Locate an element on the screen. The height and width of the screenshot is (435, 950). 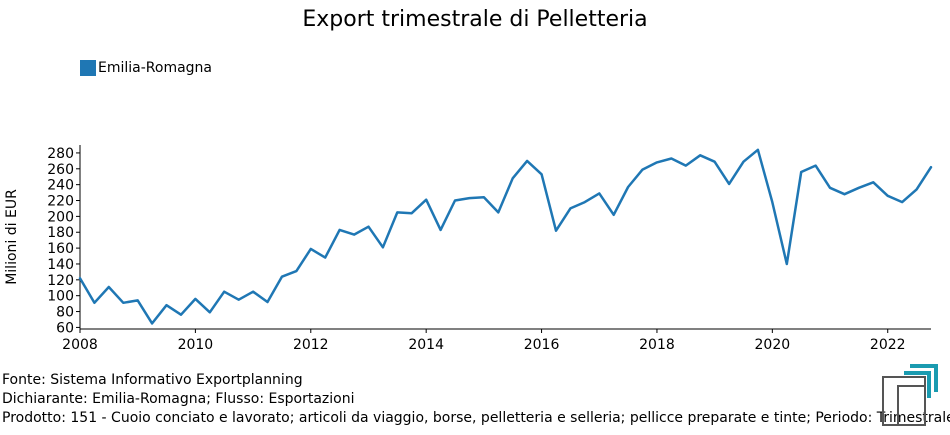
y-tick-label: 60 is located at coordinates (65, 328).